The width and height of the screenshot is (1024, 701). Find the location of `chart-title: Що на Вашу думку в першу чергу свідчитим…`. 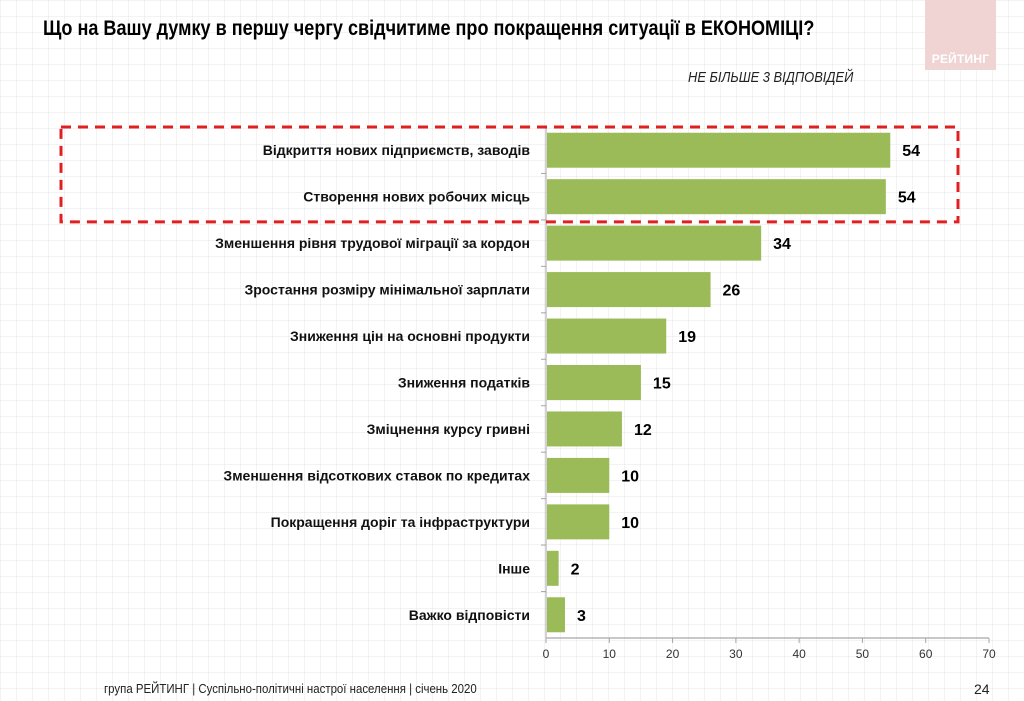

chart-title: Що на Вашу думку в першу чергу свідчитим… is located at coordinates (429, 28).